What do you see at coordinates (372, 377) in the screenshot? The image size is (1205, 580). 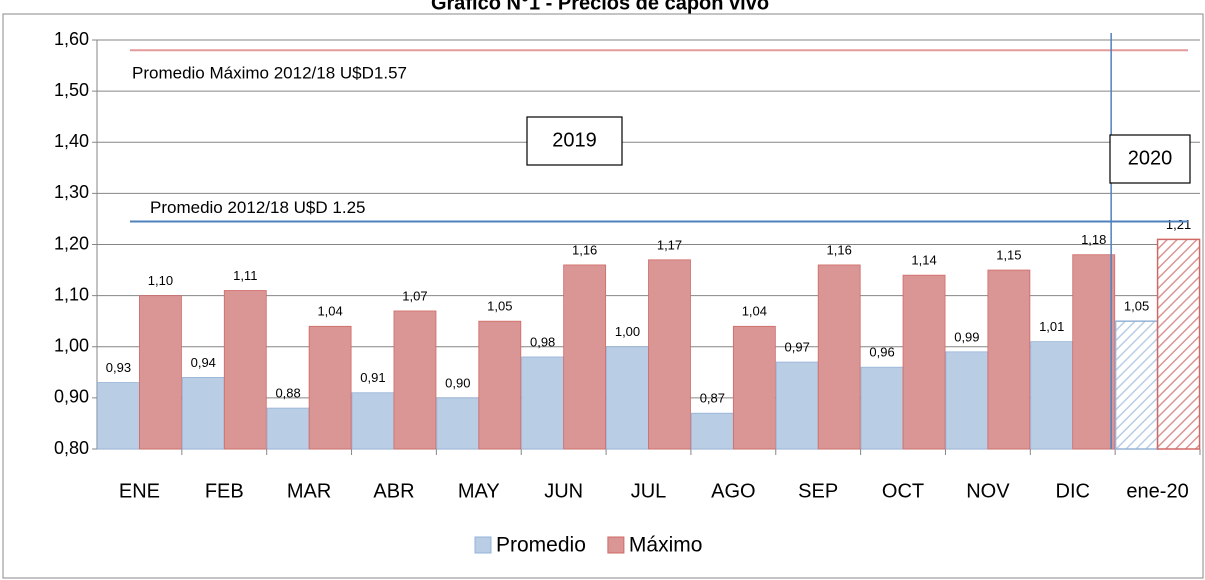 I see `data-label: 0,91` at bounding box center [372, 377].